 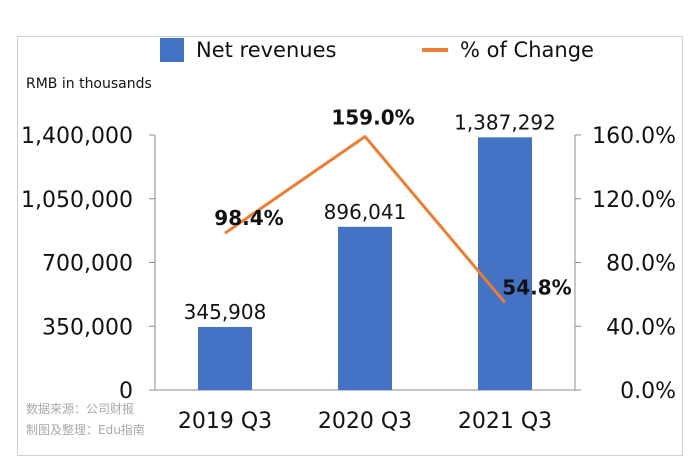 What do you see at coordinates (225, 312) in the screenshot?
I see `bar-data-label: 345,908` at bounding box center [225, 312].